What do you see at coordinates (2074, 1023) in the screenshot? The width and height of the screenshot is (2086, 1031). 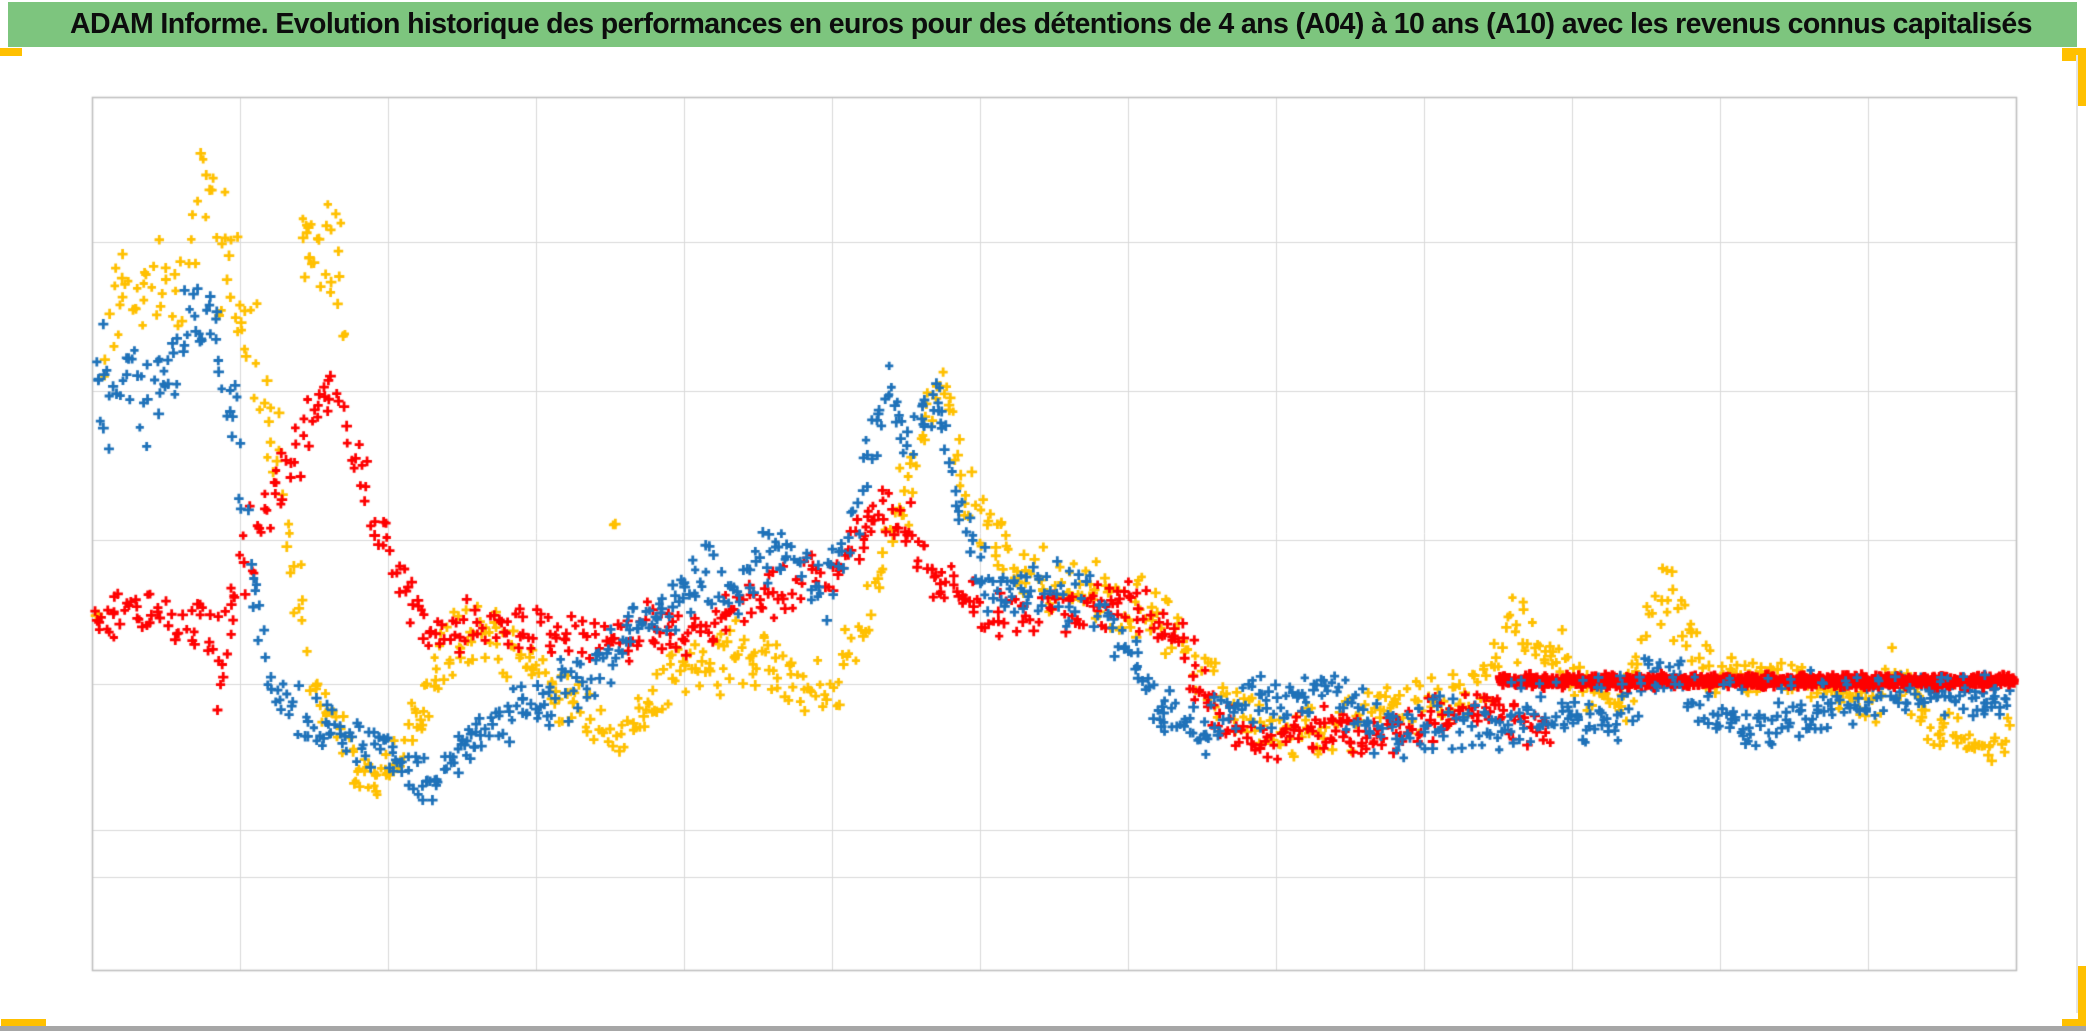 I see `clip-handle-bottom-right-h` at bounding box center [2074, 1023].